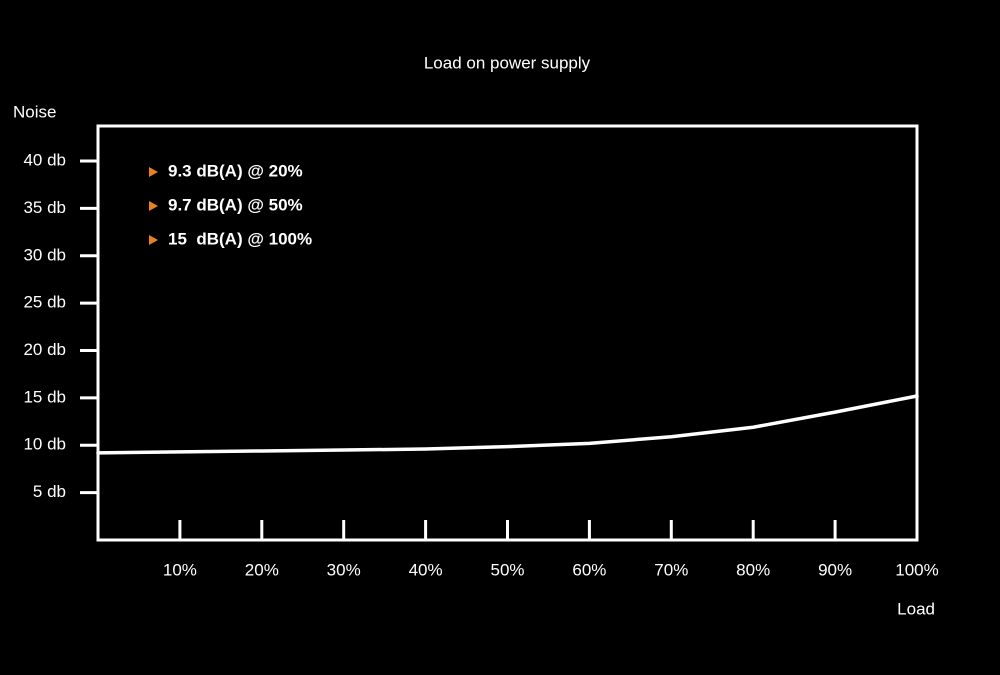  What do you see at coordinates (916, 569) in the screenshot?
I see `x-tick-label: 100%` at bounding box center [916, 569].